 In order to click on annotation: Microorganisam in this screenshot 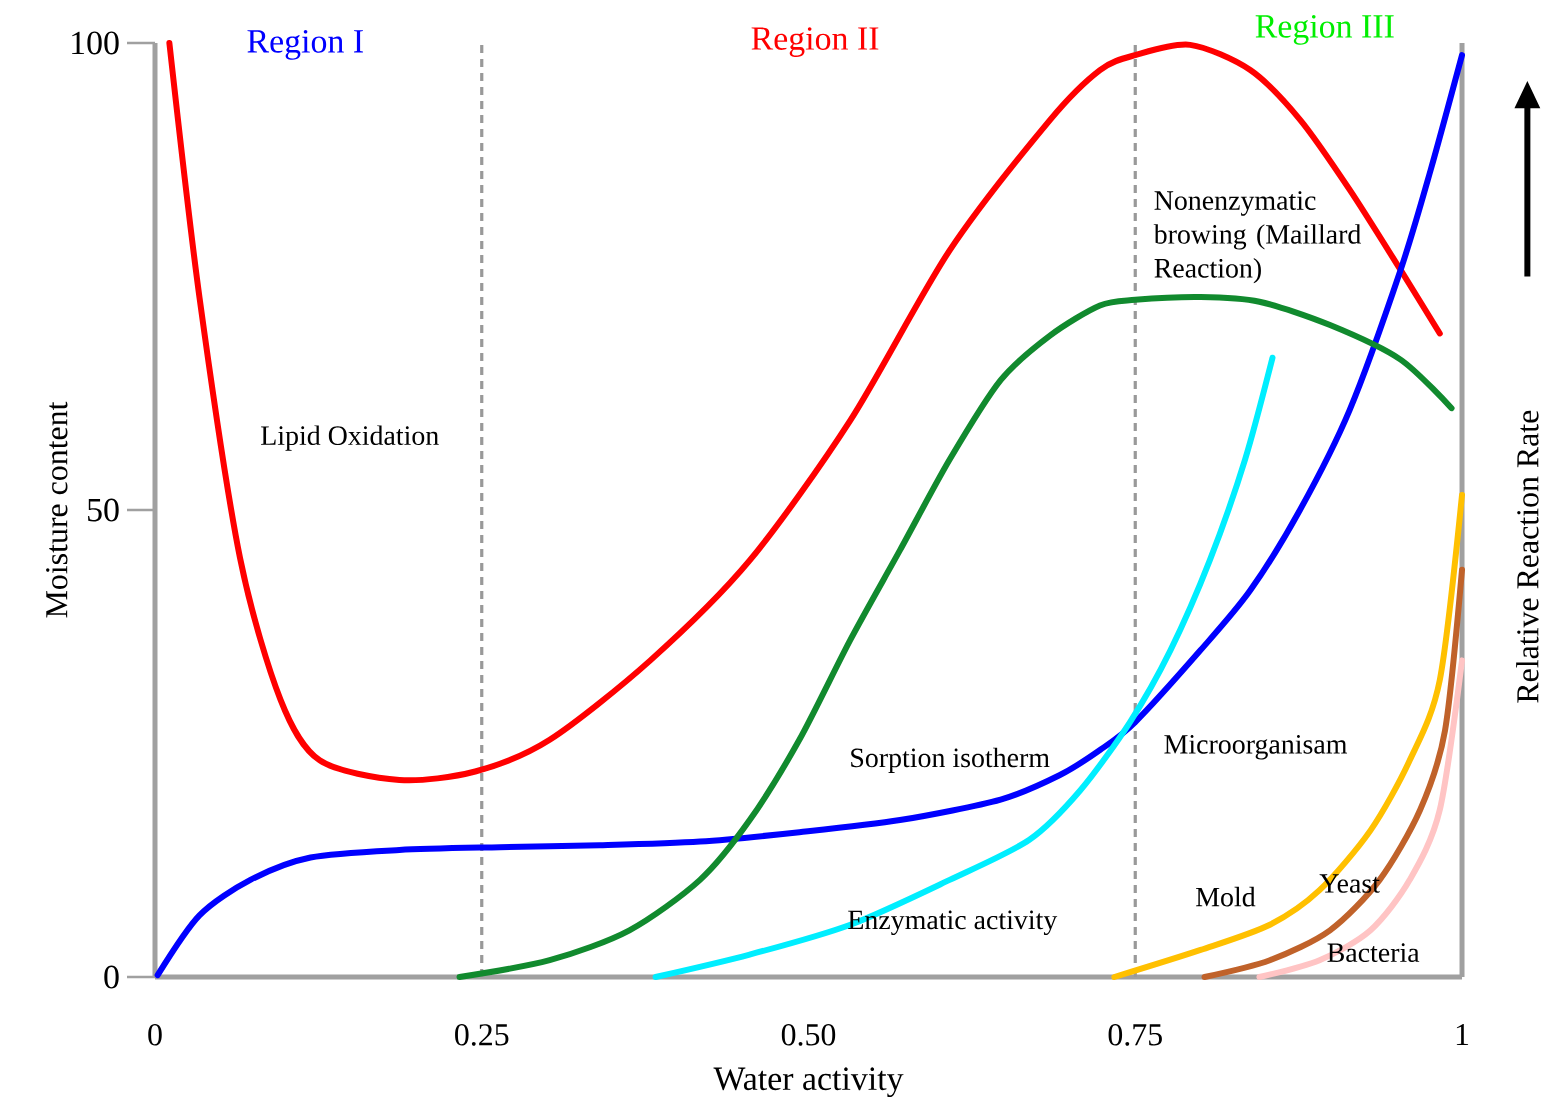, I will do `click(1256, 747)`.